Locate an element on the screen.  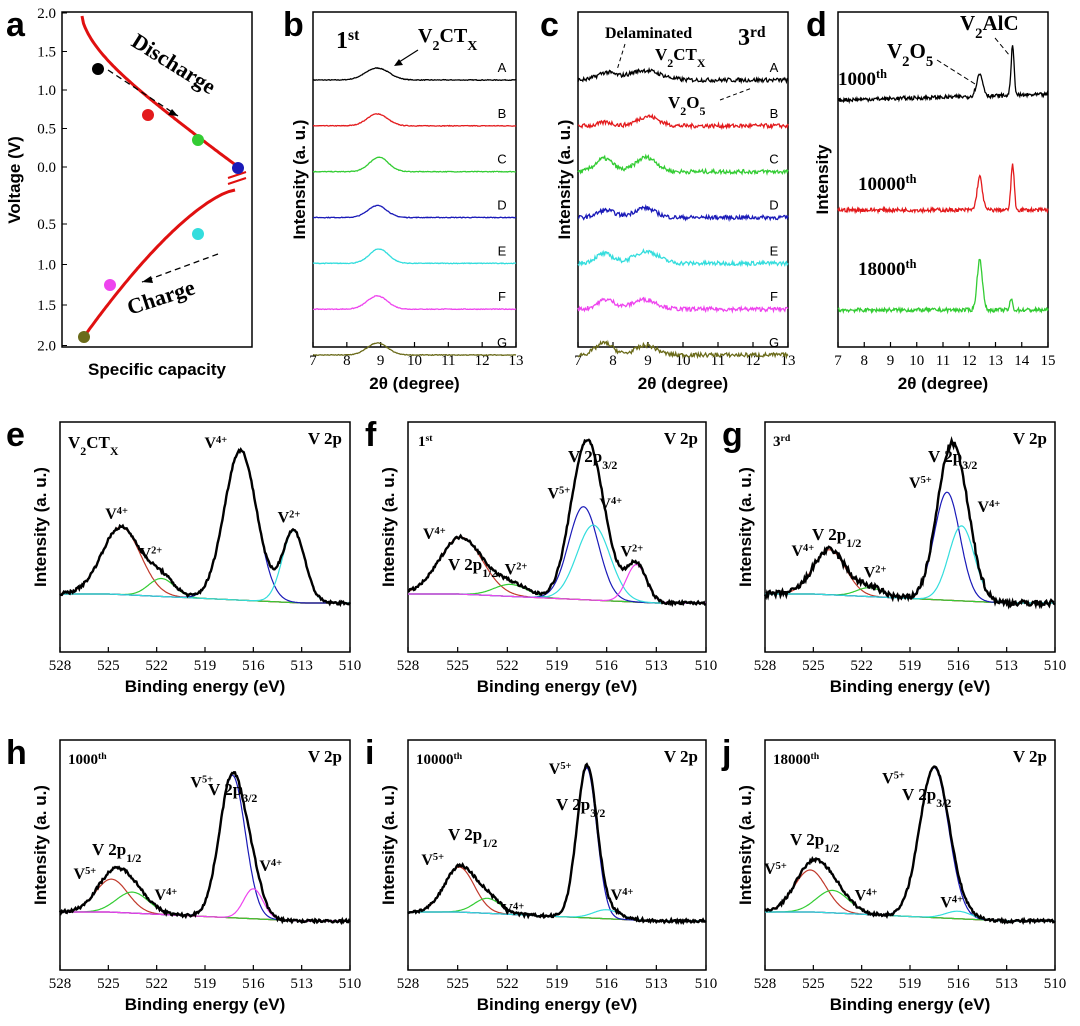
panel-a-xlabel: Specific capacity is located at coordinates (157, 369).